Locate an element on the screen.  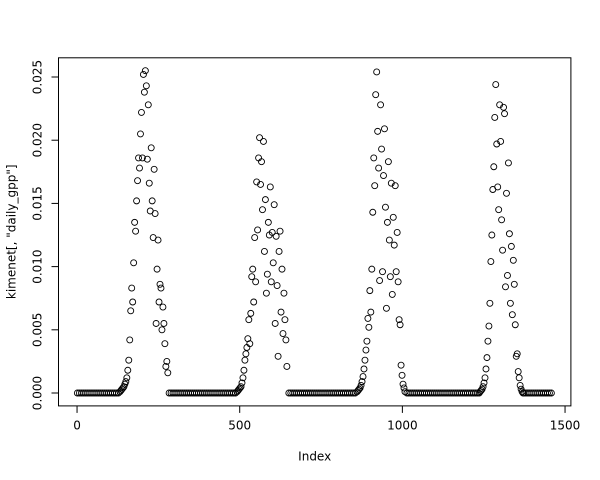
y-tick-label: 0.015 is located at coordinates (38, 203).